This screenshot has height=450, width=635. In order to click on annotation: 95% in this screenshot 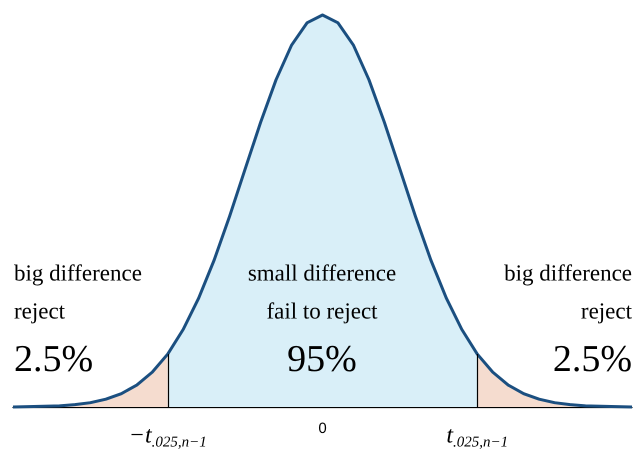, I will do `click(322, 359)`.